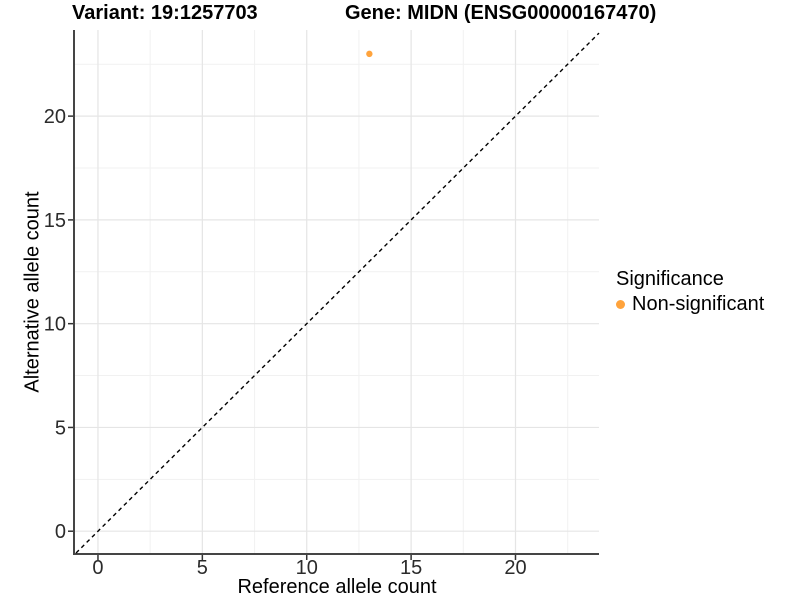  Describe the element at coordinates (620, 304) in the screenshot. I see `legend-key-dot-icon` at that location.